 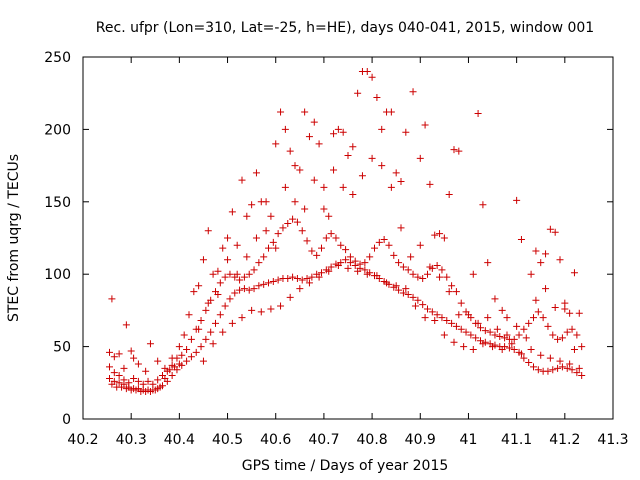 I want to click on y-tick-label: 150, so click(x=57, y=203).